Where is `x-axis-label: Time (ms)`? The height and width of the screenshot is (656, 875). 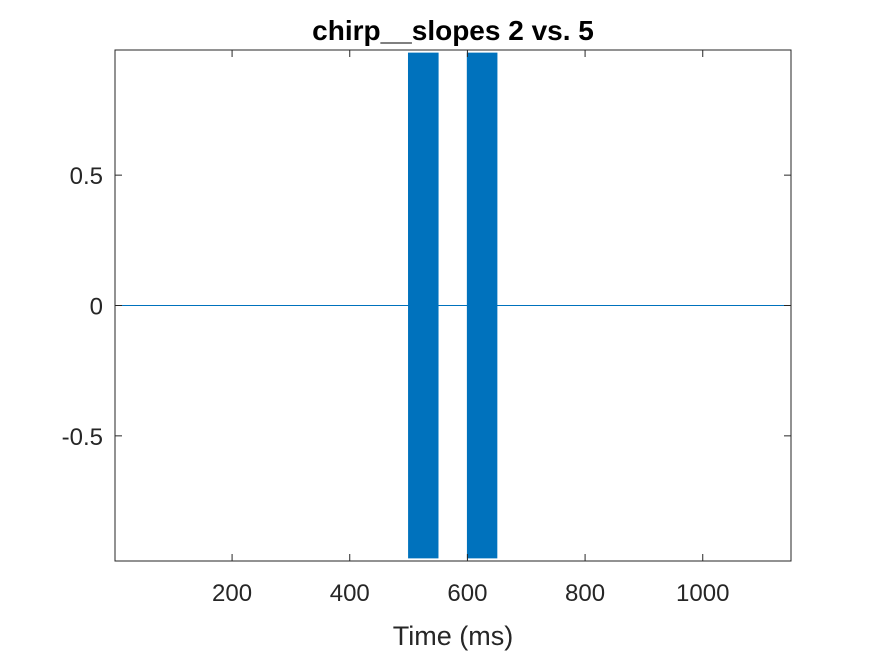 x-axis-label: Time (ms) is located at coordinates (453, 636).